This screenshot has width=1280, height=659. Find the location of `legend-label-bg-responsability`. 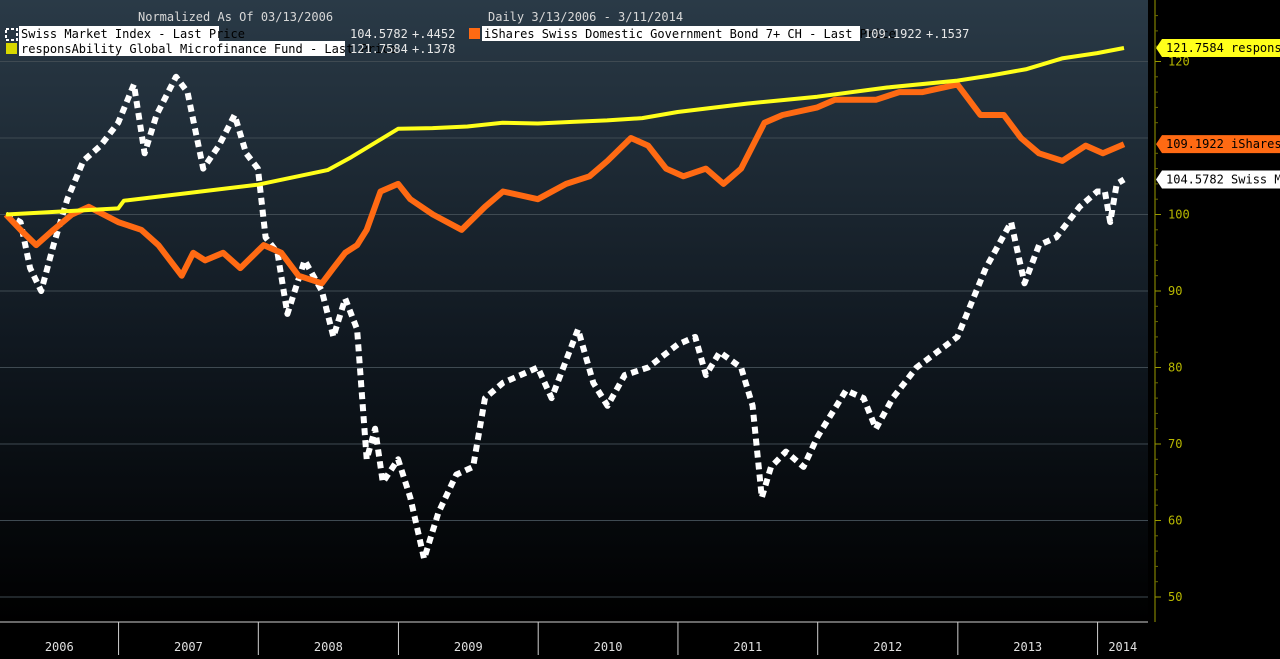

legend-label-bg-responsability is located at coordinates (182, 48).